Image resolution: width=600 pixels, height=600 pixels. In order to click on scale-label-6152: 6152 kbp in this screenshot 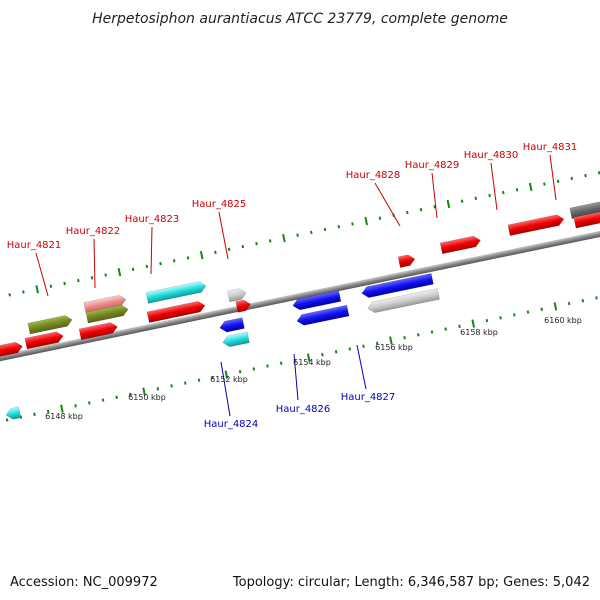, I will do `click(229, 379)`.